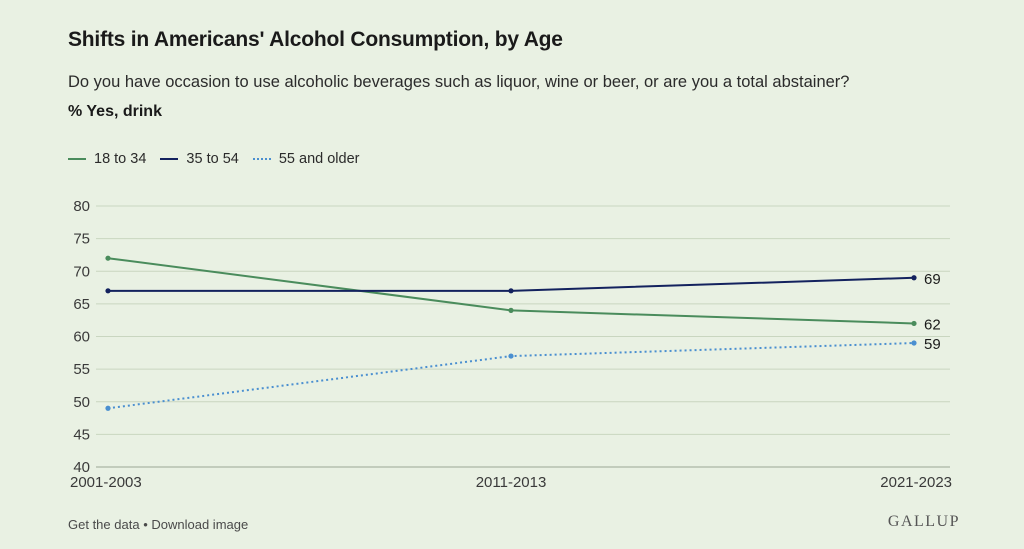 Image resolution: width=1024 pixels, height=549 pixels. I want to click on legend: 18 to 34 35 to 54 55 and older, so click(213, 159).